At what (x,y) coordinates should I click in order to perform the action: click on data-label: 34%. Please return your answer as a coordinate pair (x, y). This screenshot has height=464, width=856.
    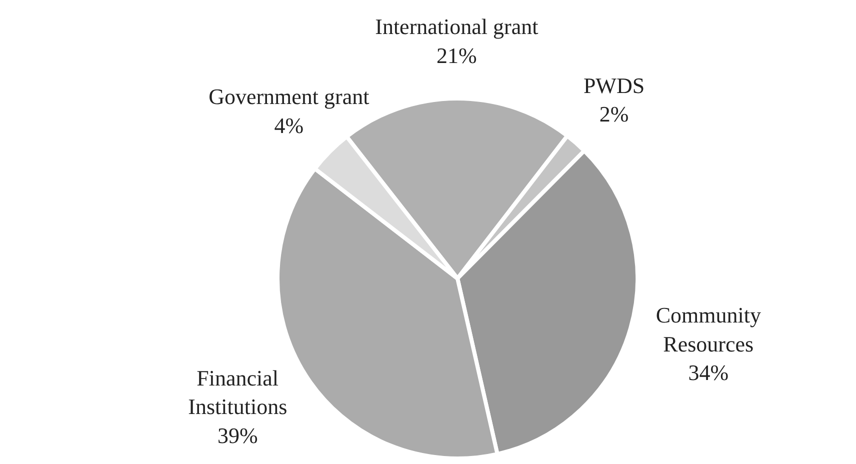
    Looking at the image, I should click on (708, 373).